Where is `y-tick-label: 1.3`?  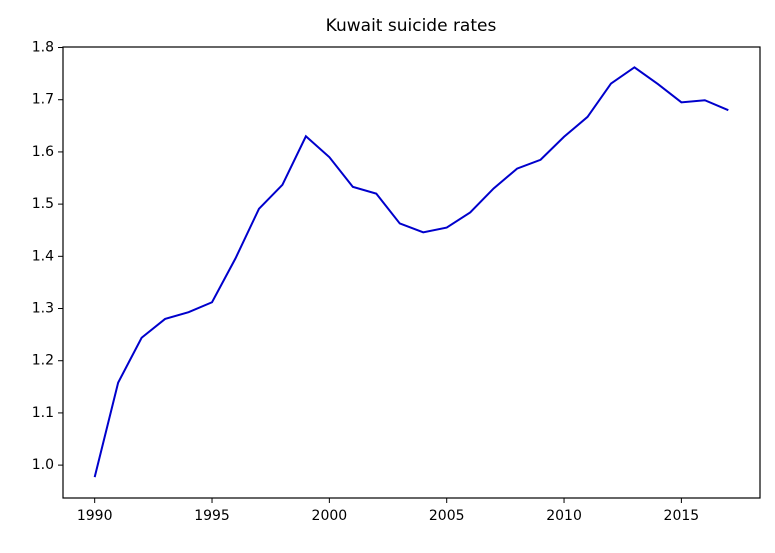 y-tick-label: 1.3 is located at coordinates (43, 309).